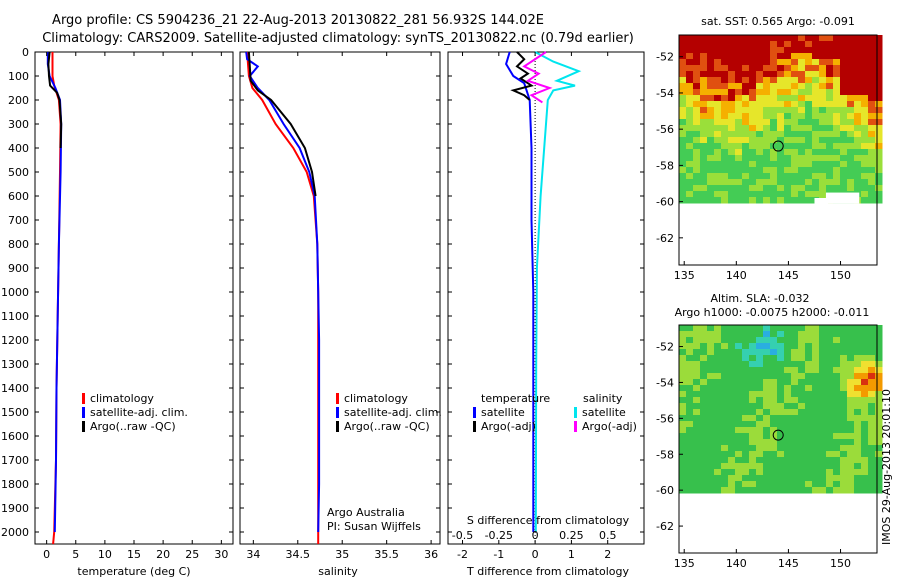 Image resolution: width=900 pixels, height=584 pixels. What do you see at coordinates (15, 412) in the screenshot?
I see `y-tick-label: 1500` at bounding box center [15, 412].